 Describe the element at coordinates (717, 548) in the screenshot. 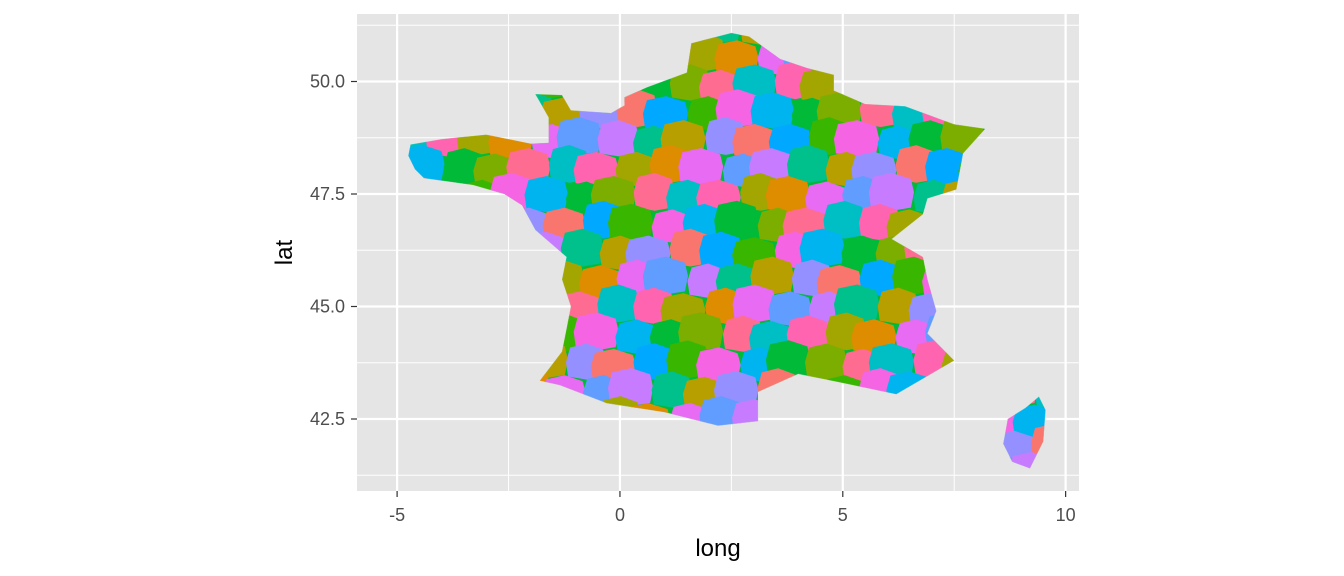

I see `x-axis-title: long` at that location.